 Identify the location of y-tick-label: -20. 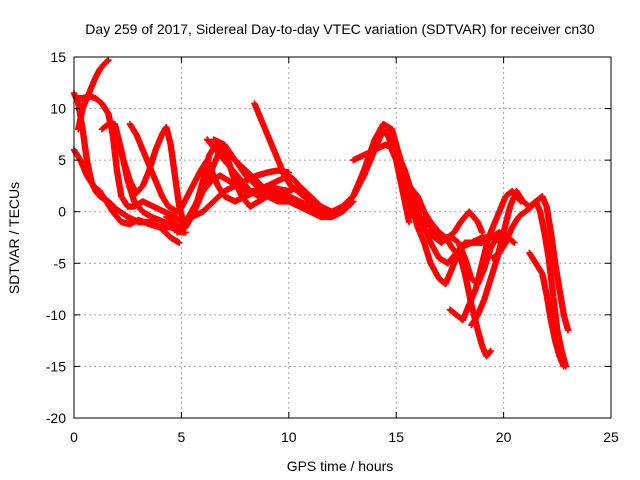
(56, 418).